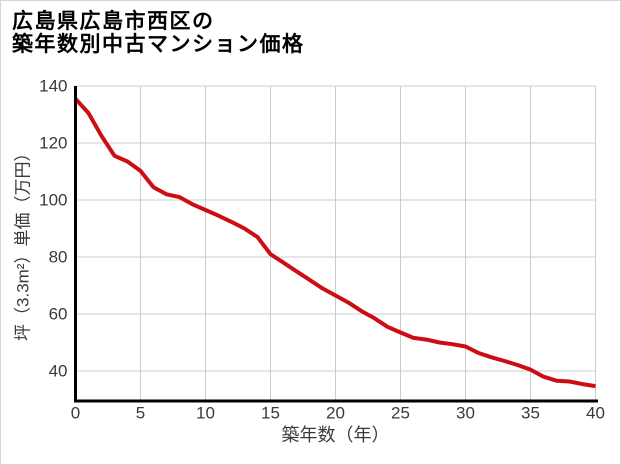  I want to click on x-tick-label: 0, so click(75, 413).